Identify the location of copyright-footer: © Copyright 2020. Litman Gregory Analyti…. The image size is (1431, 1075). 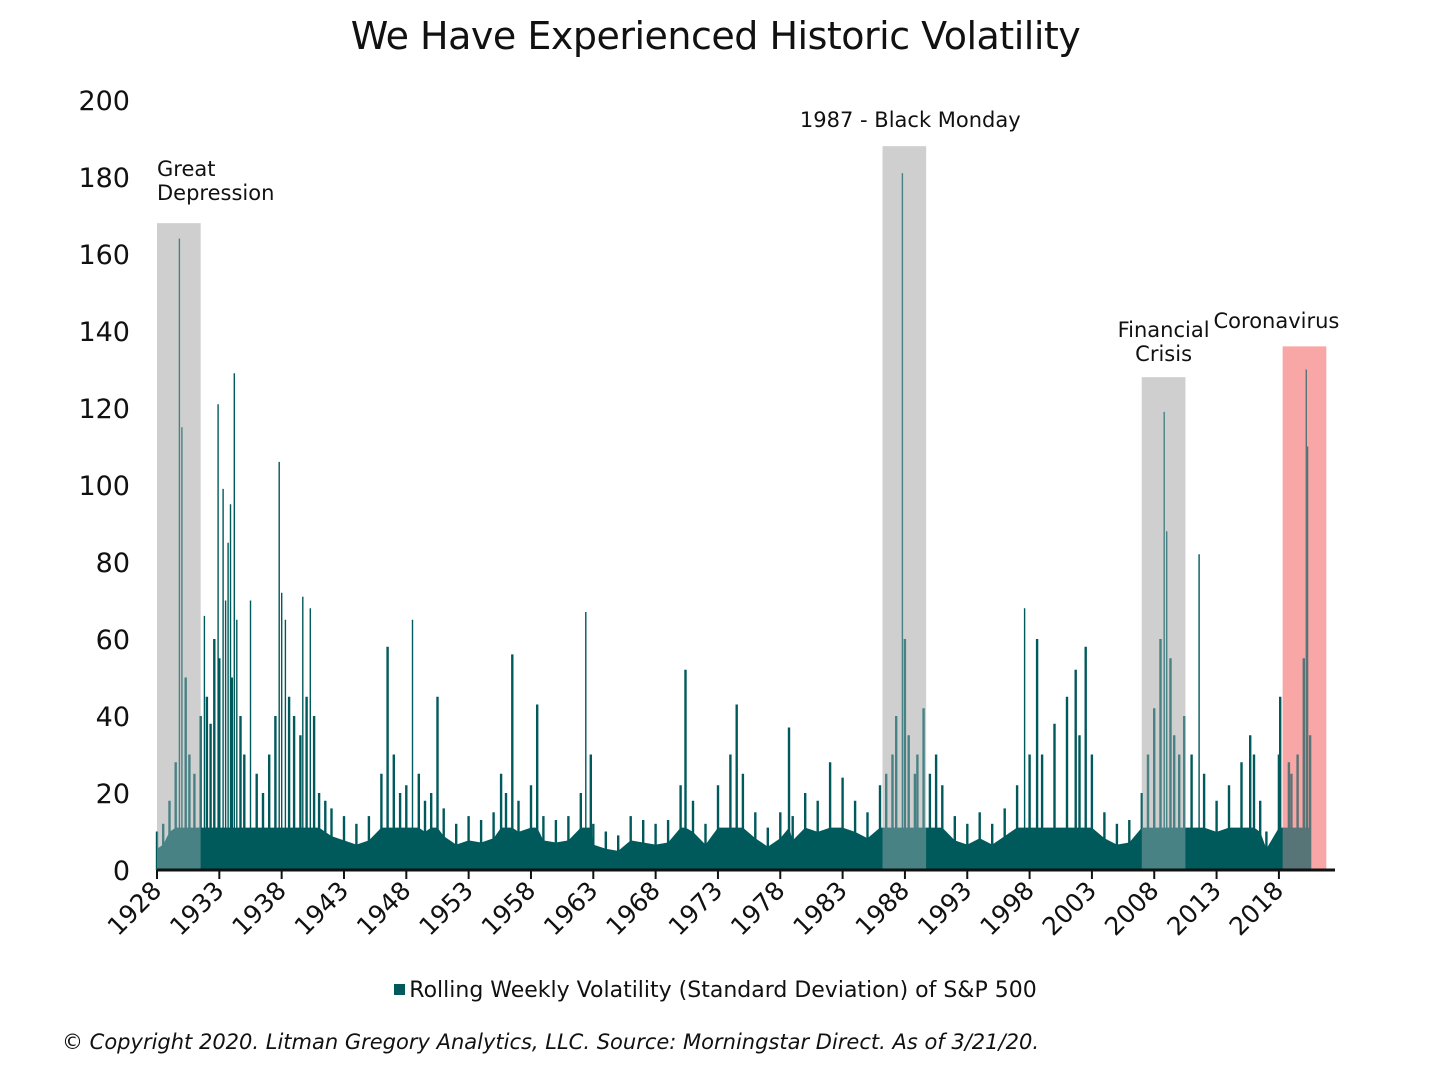
(550, 1042).